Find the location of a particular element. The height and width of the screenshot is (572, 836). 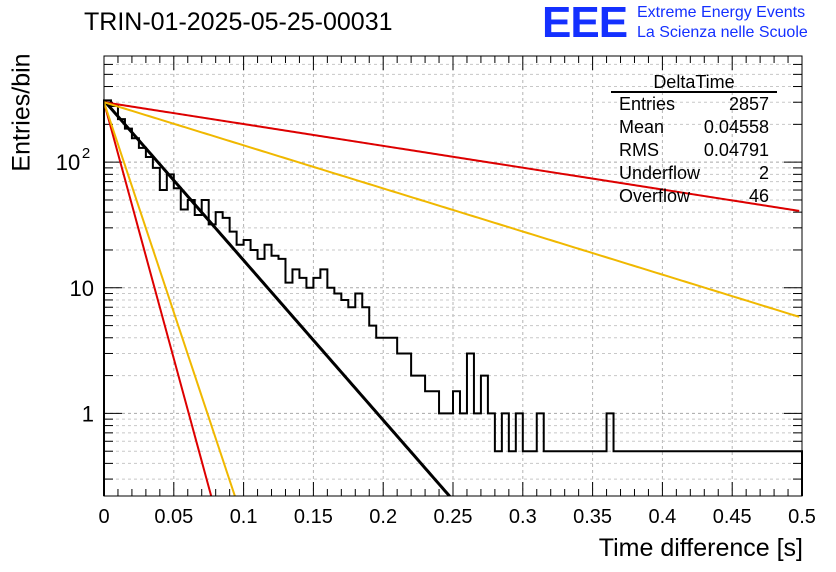

stats-row: Underflow 2 is located at coordinates (694, 173).